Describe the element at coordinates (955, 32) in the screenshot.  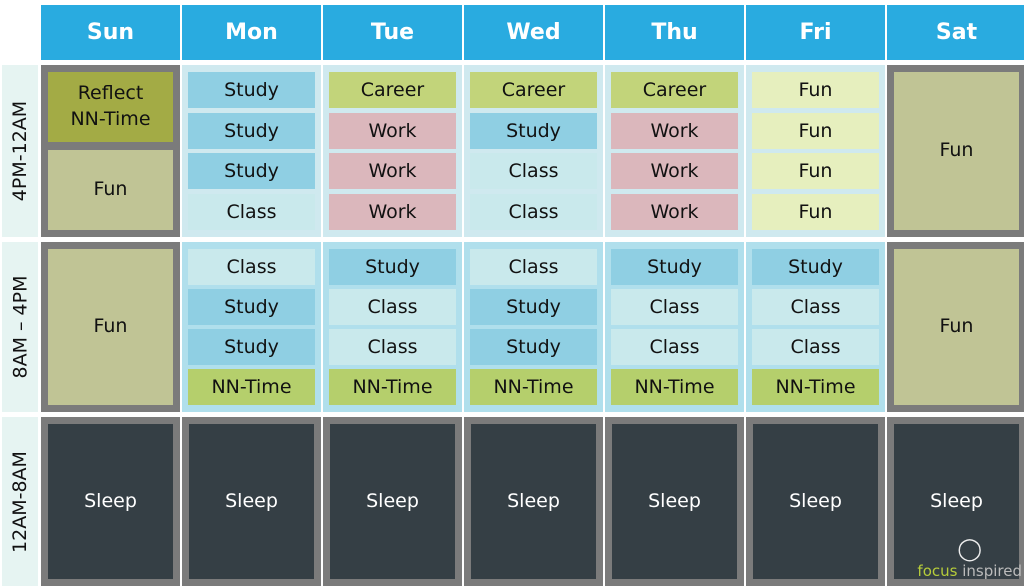
I see `day-header-sat: Sat` at that location.